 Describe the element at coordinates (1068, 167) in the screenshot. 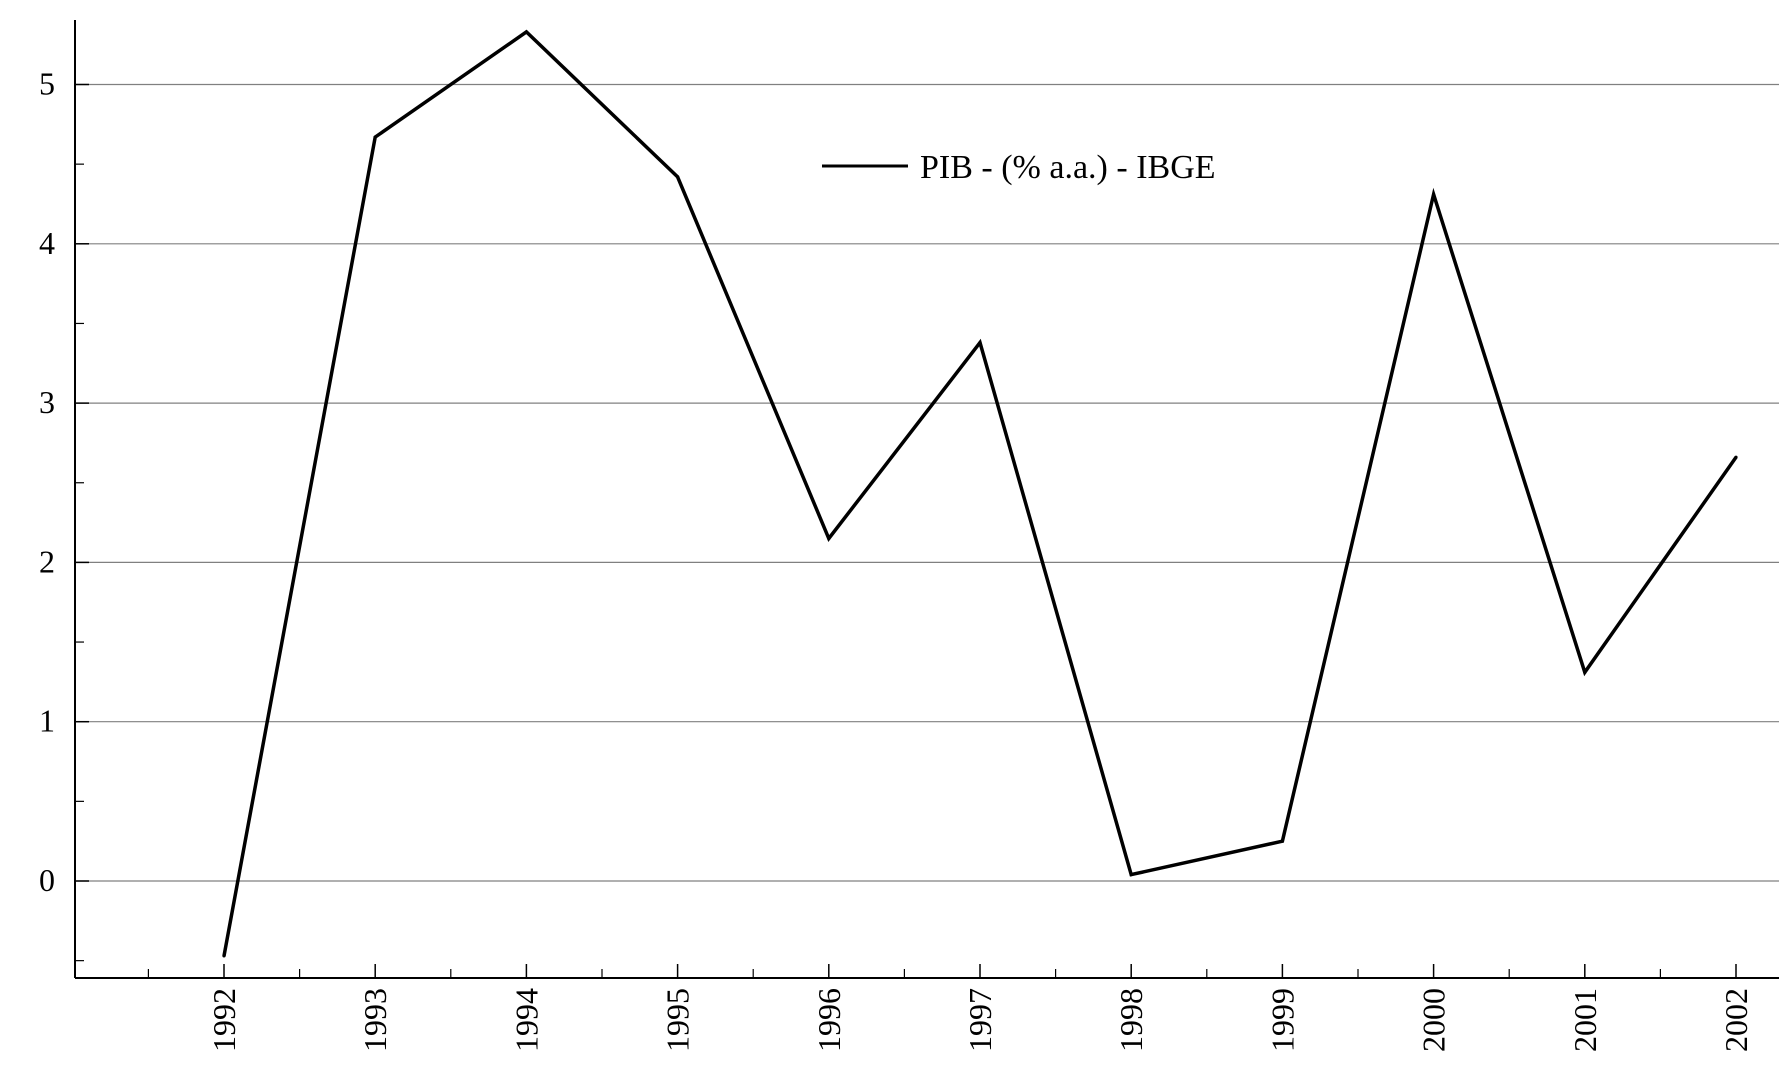

I see `legend-label: PIB - (% a.a.) - IBGE` at that location.